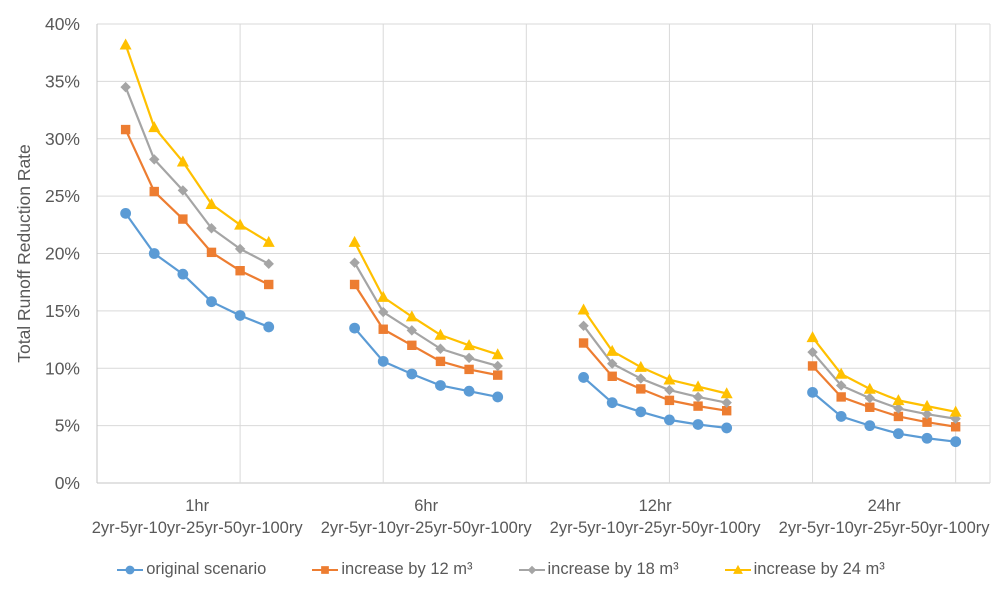  I want to click on x-group-sublabel: 2yr-5yr-10yr-25yr-50yr-100ry, so click(885, 528).